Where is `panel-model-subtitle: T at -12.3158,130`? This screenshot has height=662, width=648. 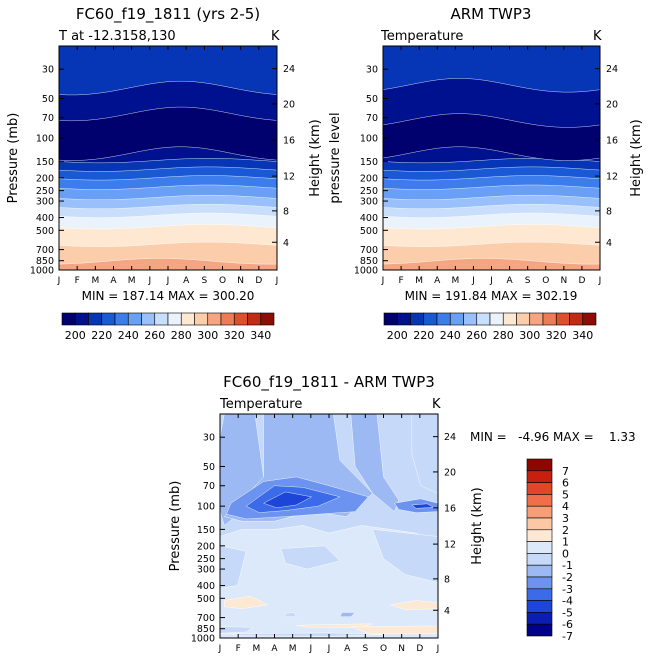 panel-model-subtitle: T at -12.3158,130 is located at coordinates (117, 36).